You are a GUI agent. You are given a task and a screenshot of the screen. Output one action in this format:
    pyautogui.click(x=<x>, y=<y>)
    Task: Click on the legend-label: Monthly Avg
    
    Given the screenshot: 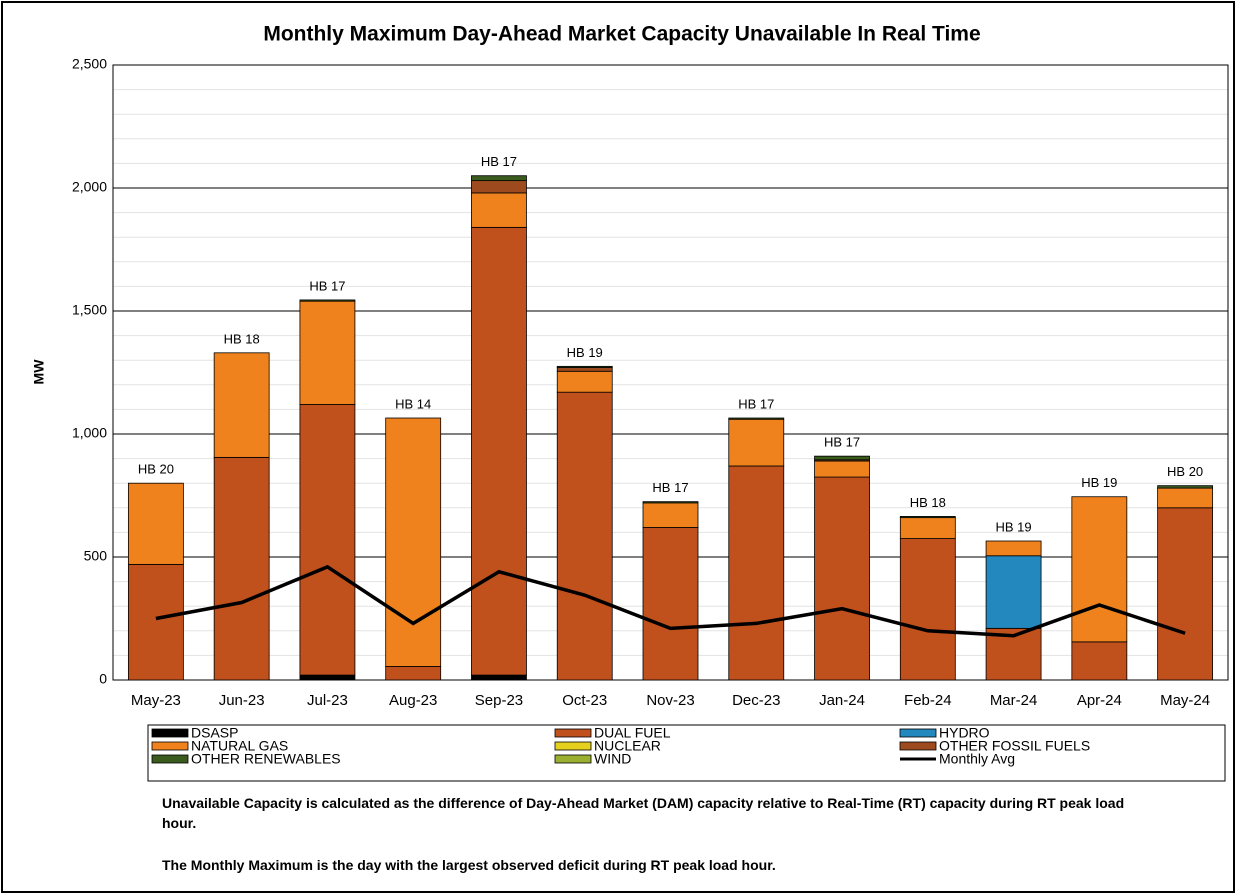 What is the action you would take?
    pyautogui.click(x=977, y=759)
    